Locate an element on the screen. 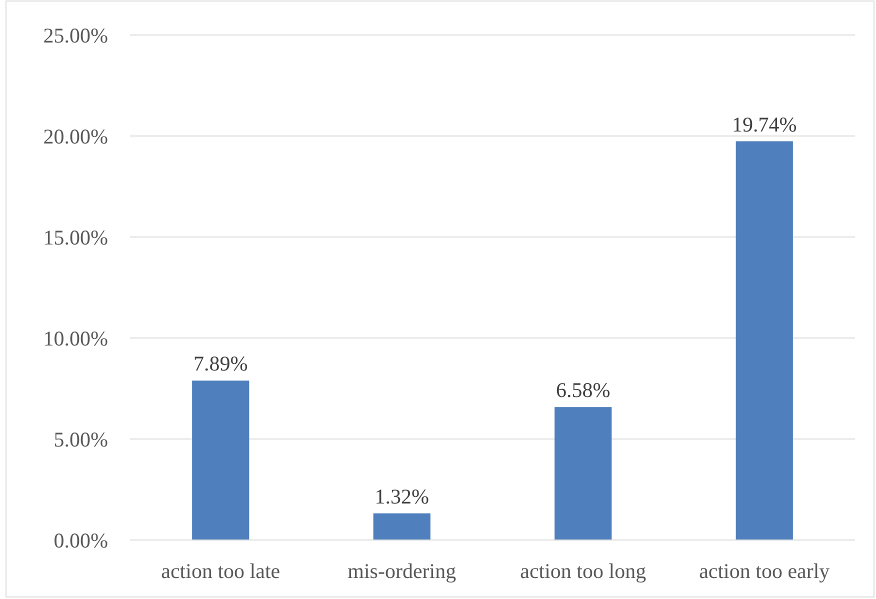  y-tick-label: 15.00% is located at coordinates (75, 237).